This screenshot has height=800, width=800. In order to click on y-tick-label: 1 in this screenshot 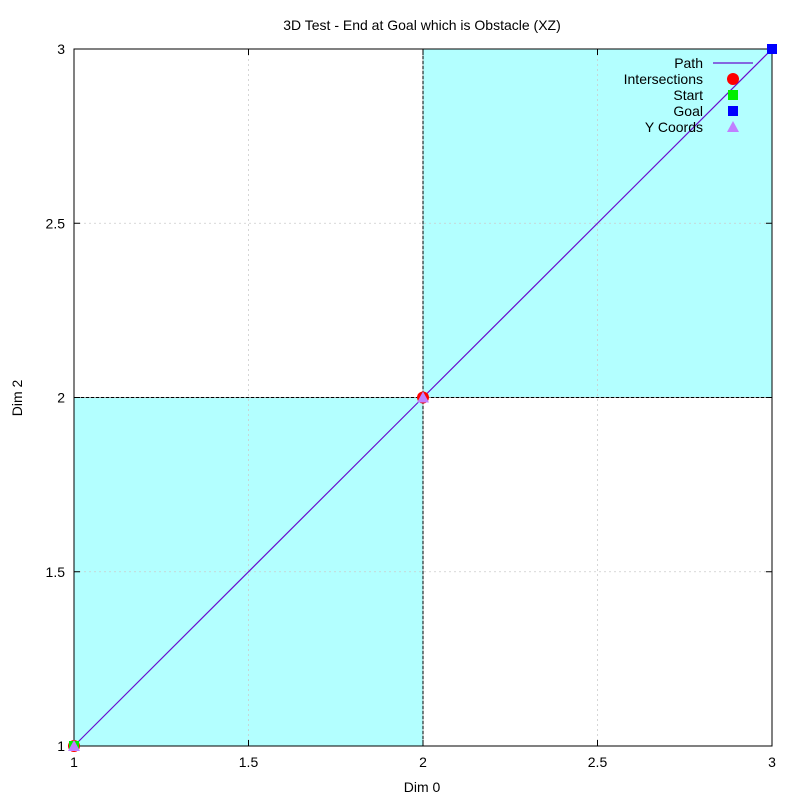, I will do `click(61, 746)`.